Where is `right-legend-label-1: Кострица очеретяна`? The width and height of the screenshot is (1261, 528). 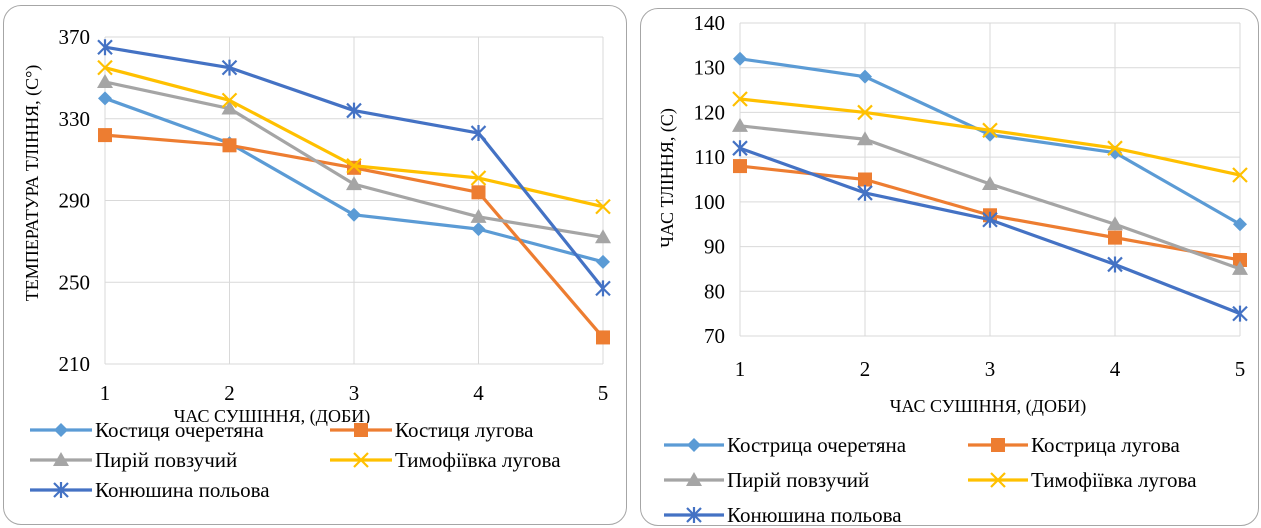 right-legend-label-1: Кострица очеретяна is located at coordinates (817, 445).